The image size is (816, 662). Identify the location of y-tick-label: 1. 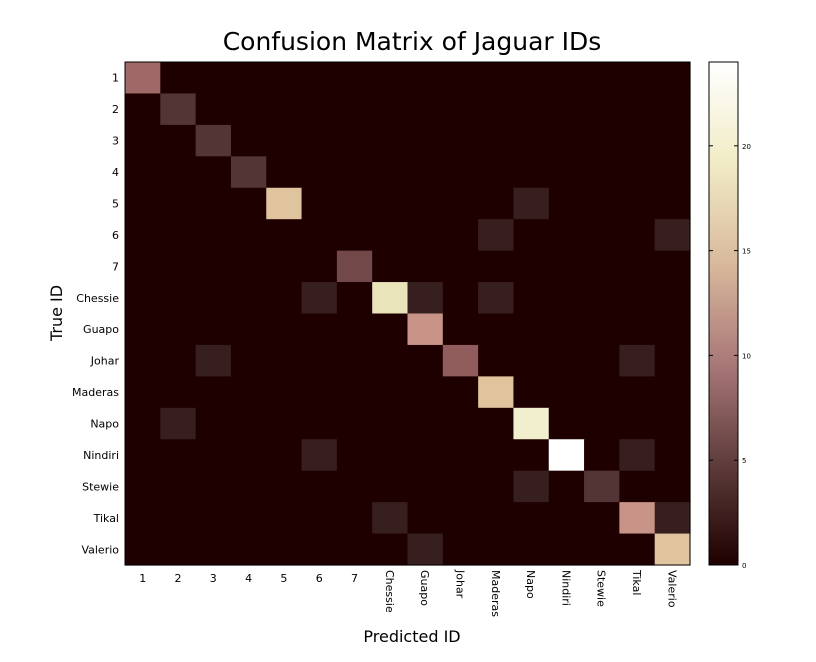
(115, 78).